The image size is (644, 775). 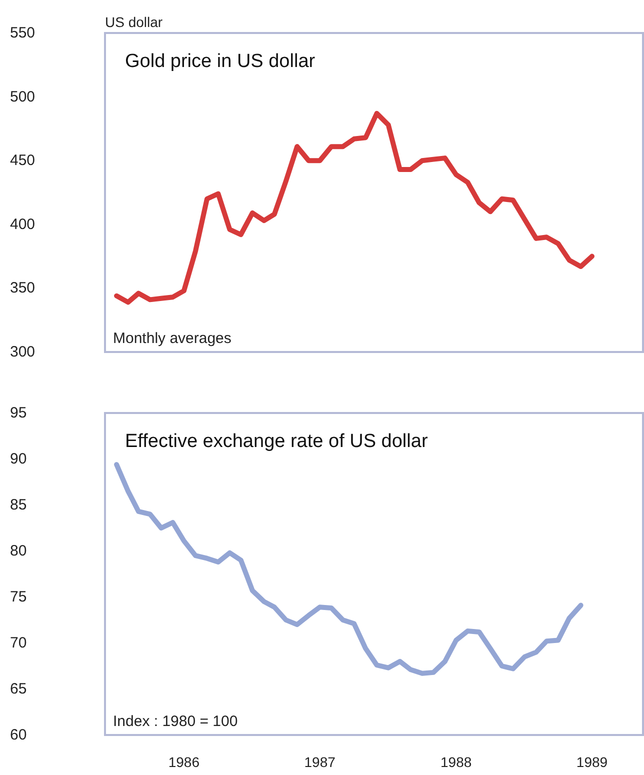 I want to click on x-tick-label: 1986, so click(x=184, y=762).